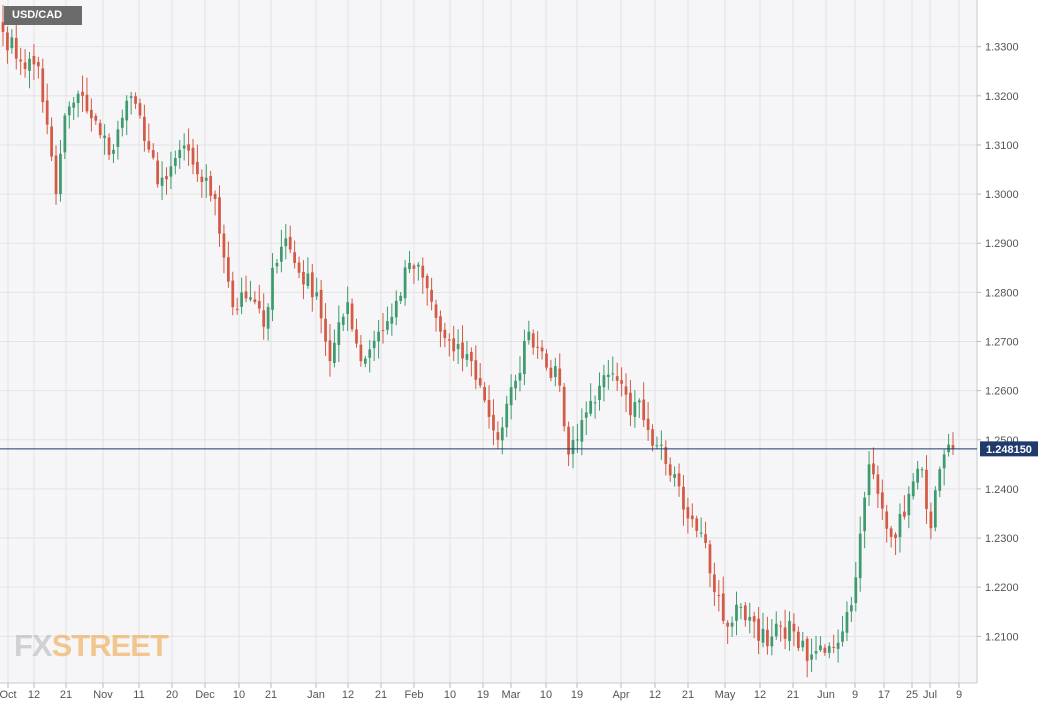 The width and height of the screenshot is (1055, 713). What do you see at coordinates (271, 695) in the screenshot?
I see `x-tick-label: 21` at bounding box center [271, 695].